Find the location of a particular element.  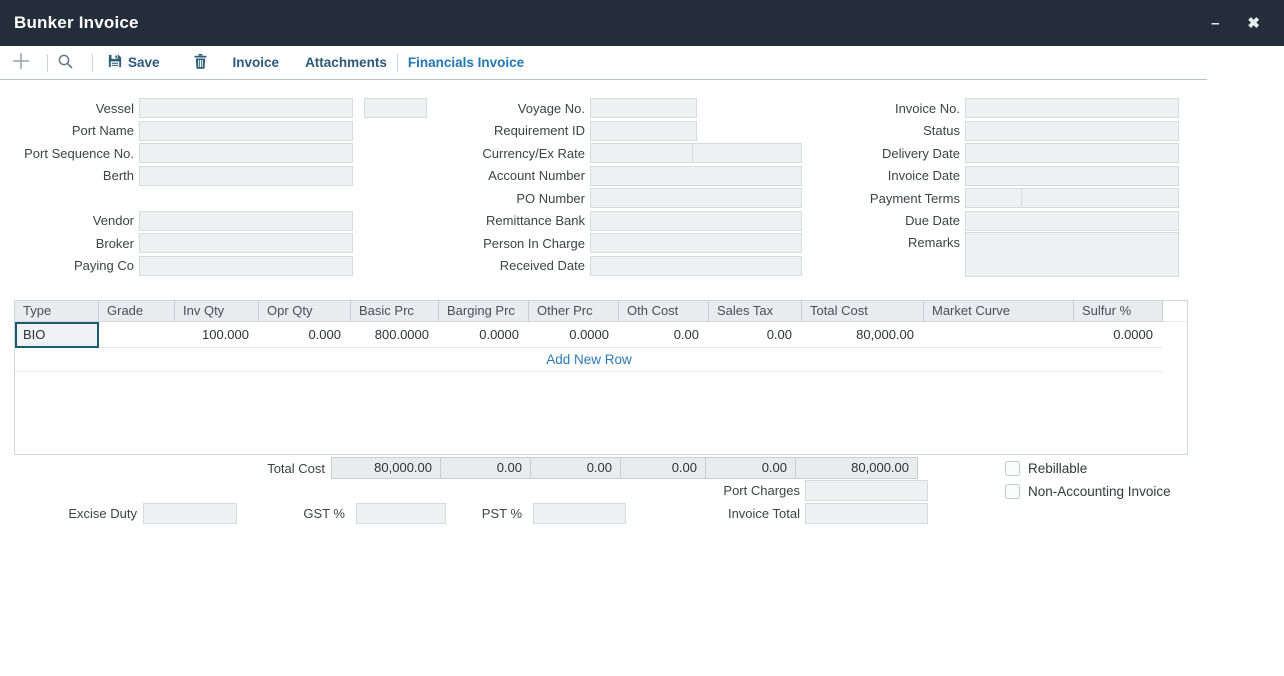

invoice-date-label: Invoice Date is located at coordinates (923, 176).